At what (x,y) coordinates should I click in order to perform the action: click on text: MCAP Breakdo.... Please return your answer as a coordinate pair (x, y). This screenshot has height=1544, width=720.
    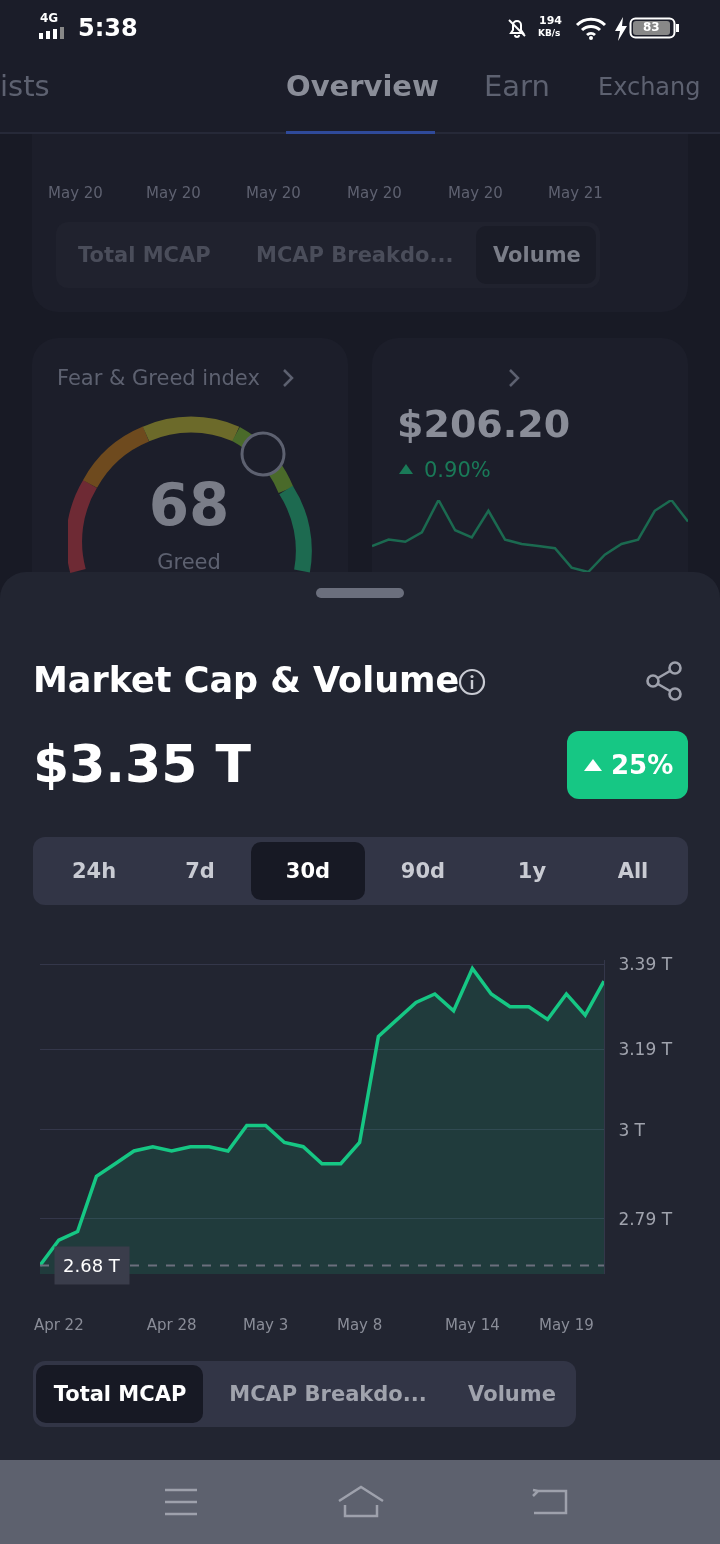
    Looking at the image, I should click on (328, 1394).